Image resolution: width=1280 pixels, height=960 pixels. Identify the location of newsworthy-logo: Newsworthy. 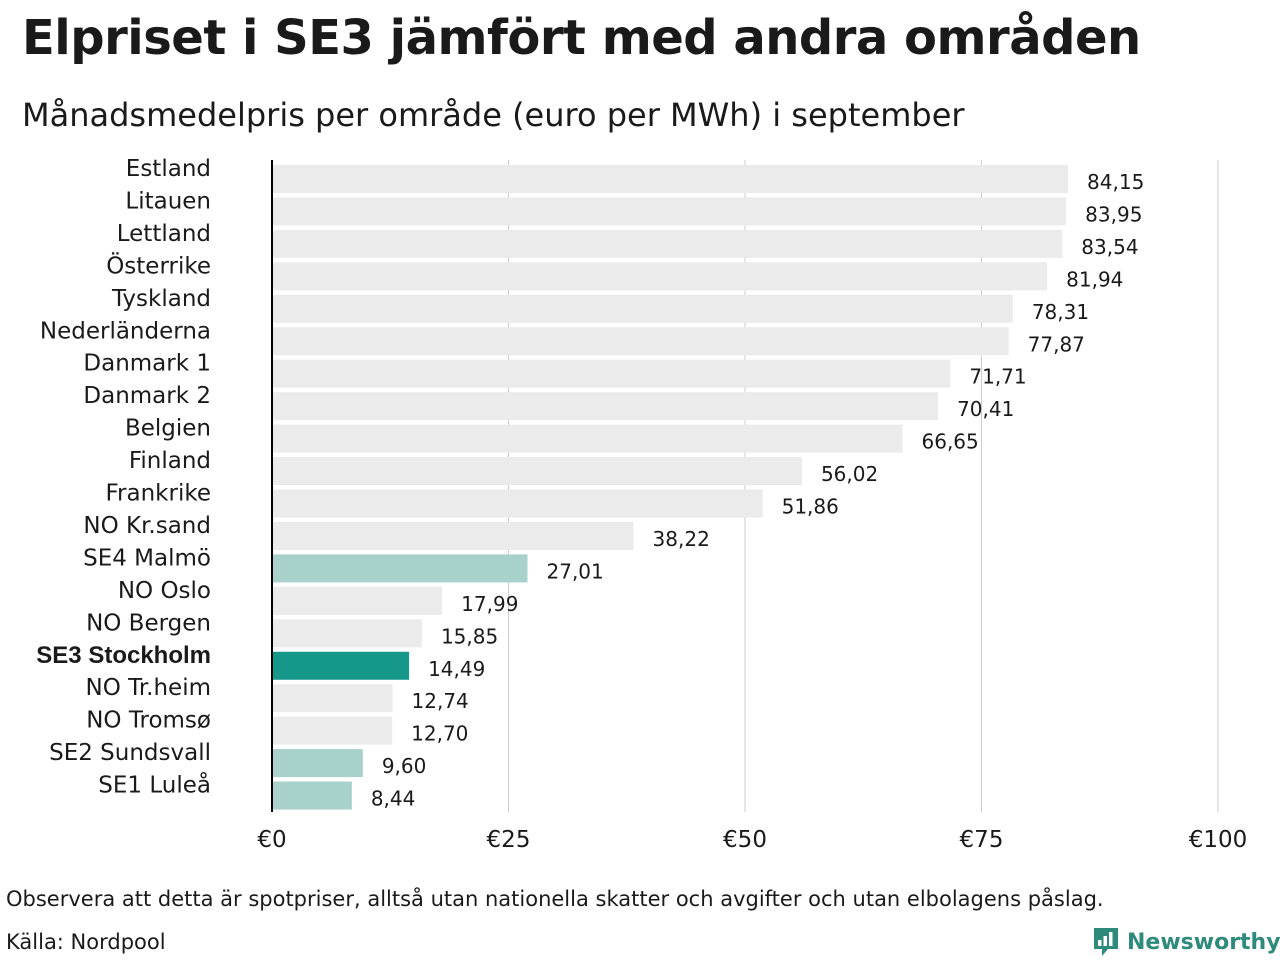
(1186, 942).